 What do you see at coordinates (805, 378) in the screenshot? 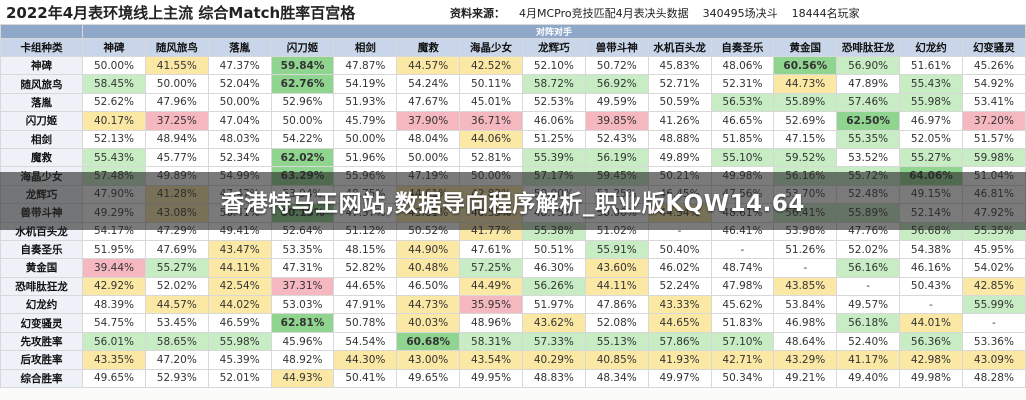
I see `winrate-cell: 49.21%` at bounding box center [805, 378].